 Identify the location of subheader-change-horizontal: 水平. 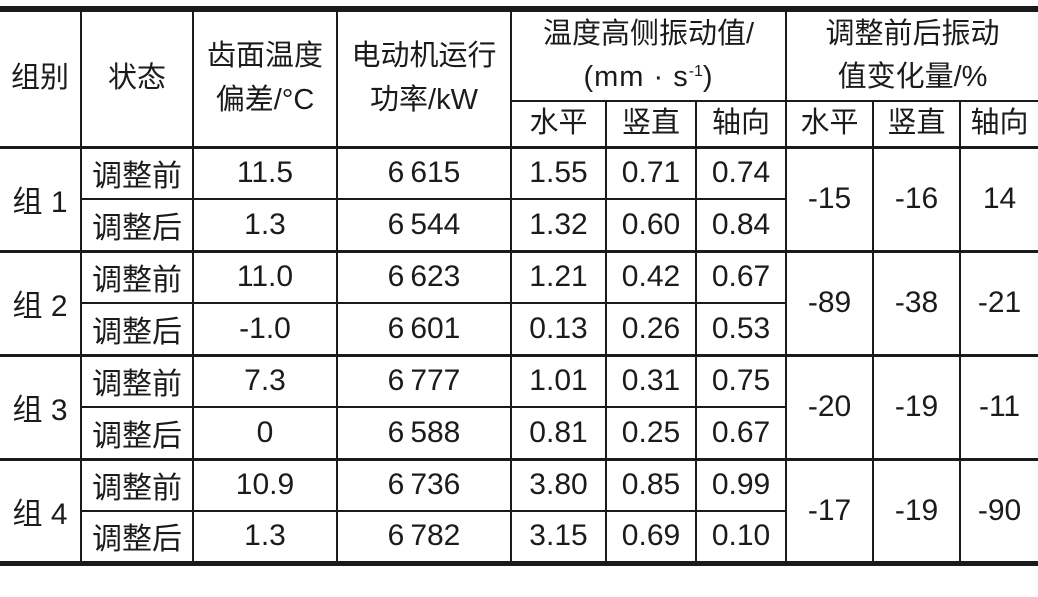
(830, 124).